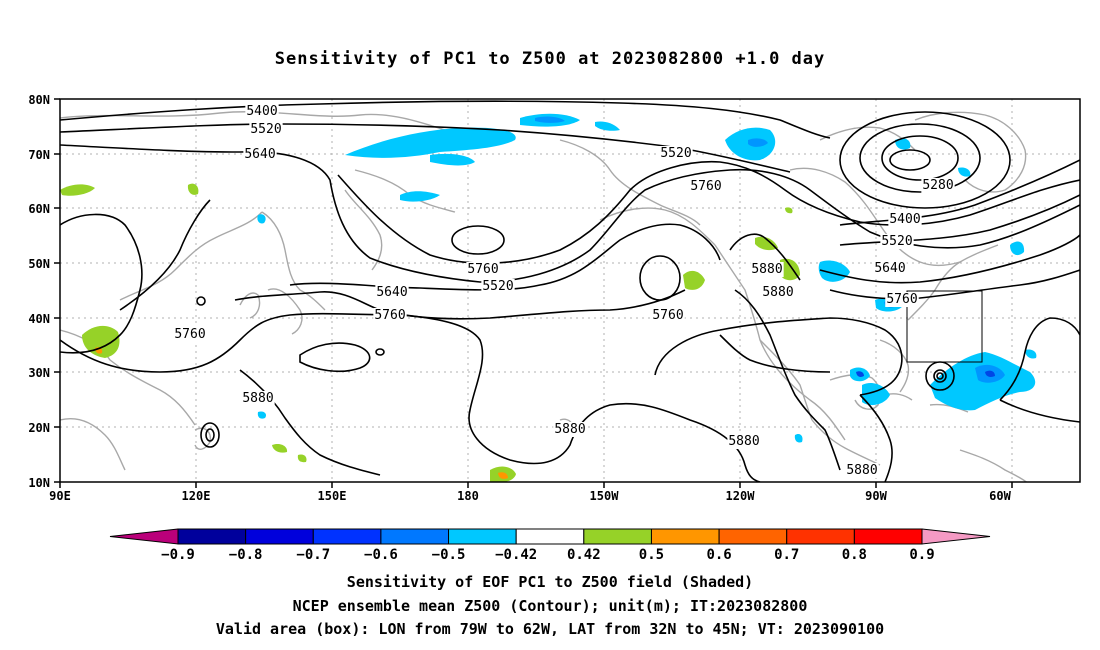 This screenshot has width=1100, height=650. Describe the element at coordinates (1000, 496) in the screenshot. I see `lon-label: 60W` at that location.